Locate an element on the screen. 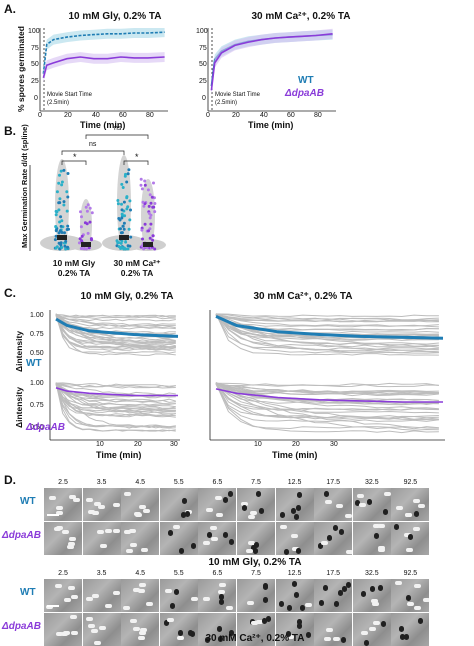  b-sig-1: * is located at coordinates (75, 157).